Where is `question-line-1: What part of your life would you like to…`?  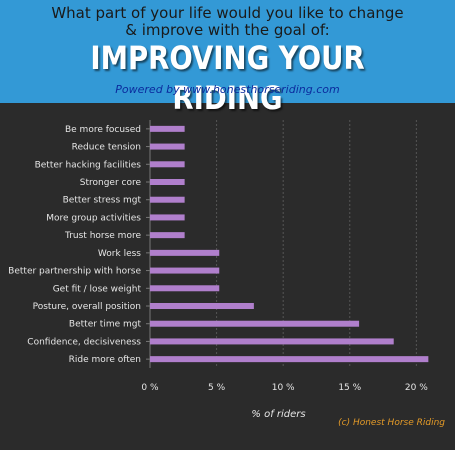 question-line-1: What part of your life would you like to… is located at coordinates (227, 13).